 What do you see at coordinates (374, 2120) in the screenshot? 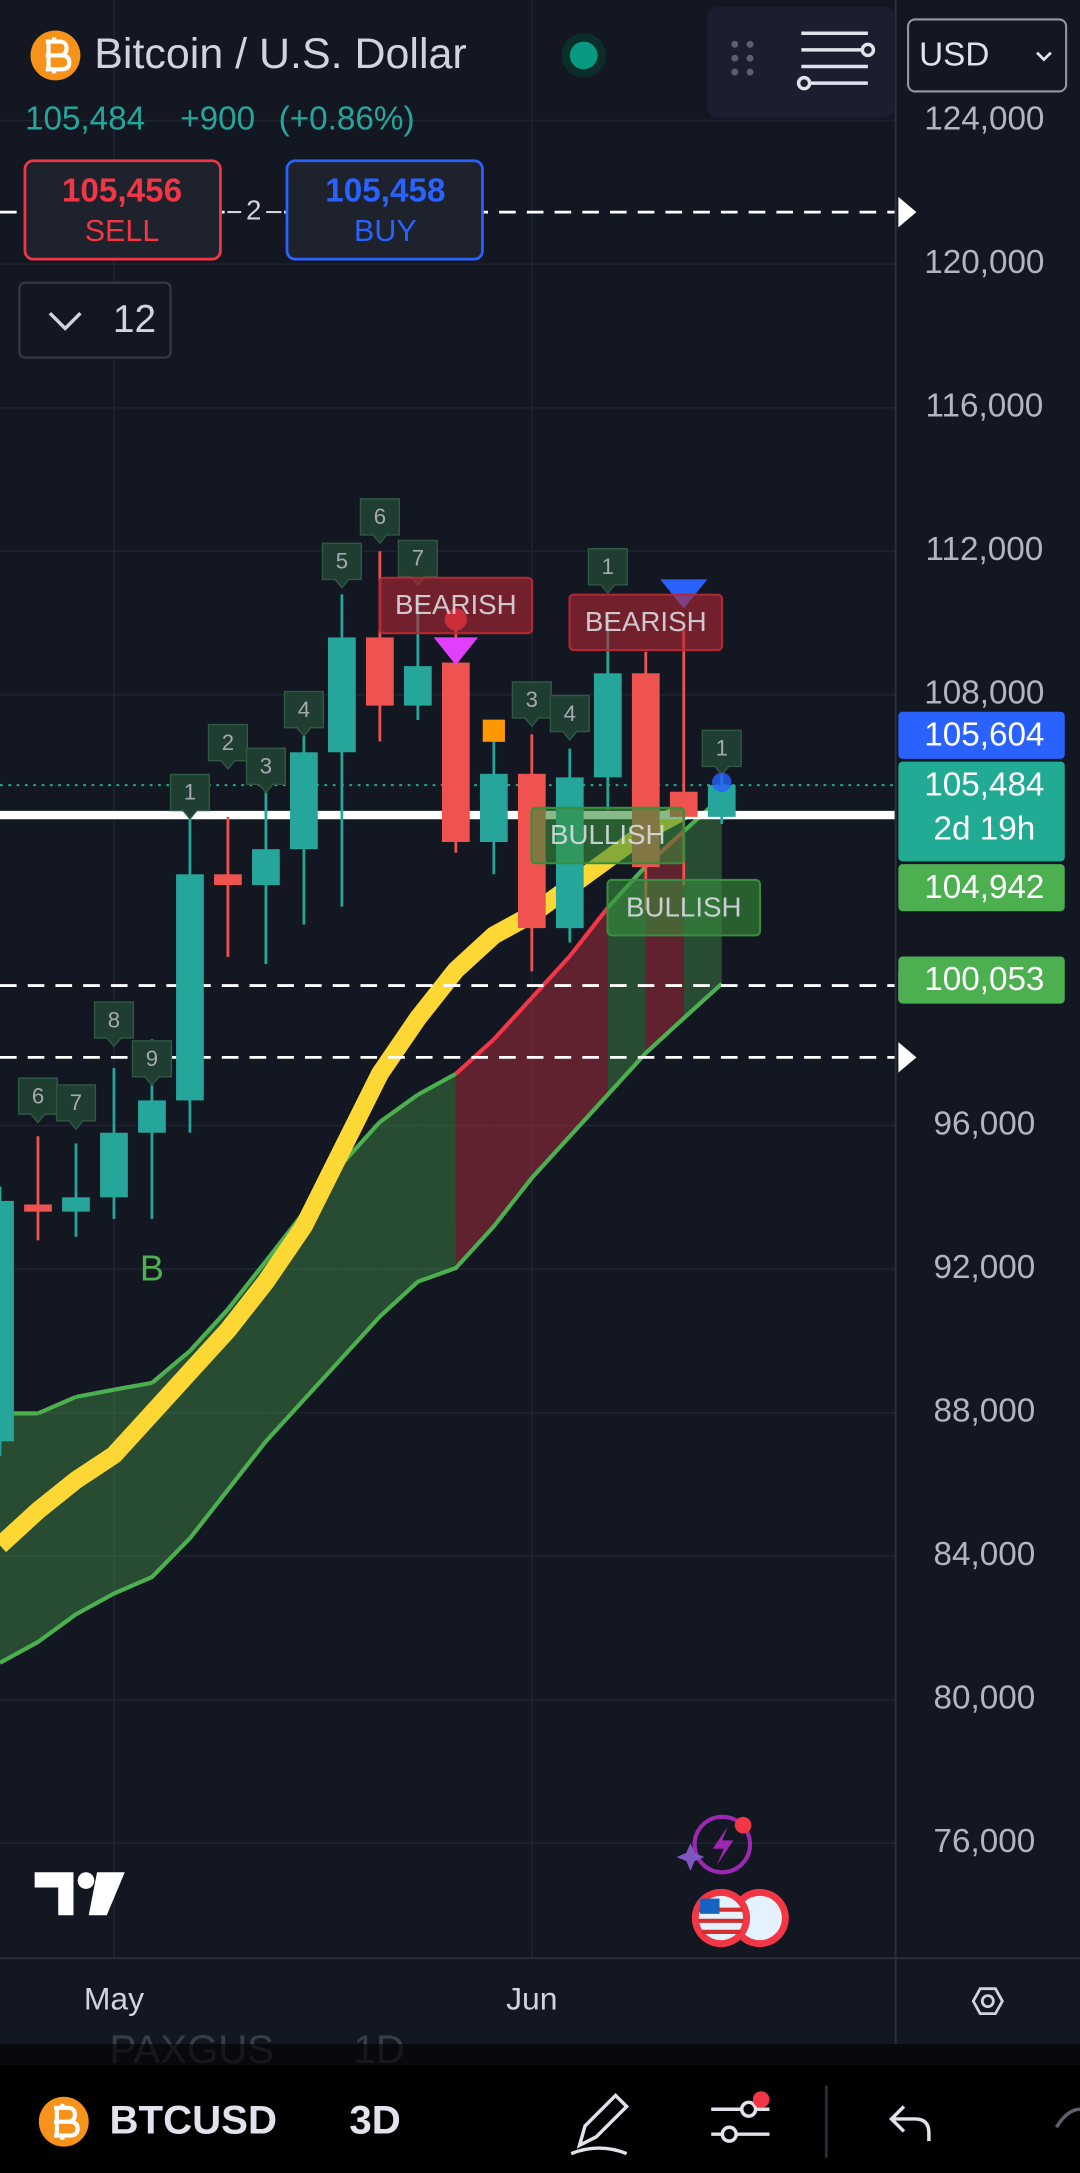
I see `interval: 3D` at bounding box center [374, 2120].